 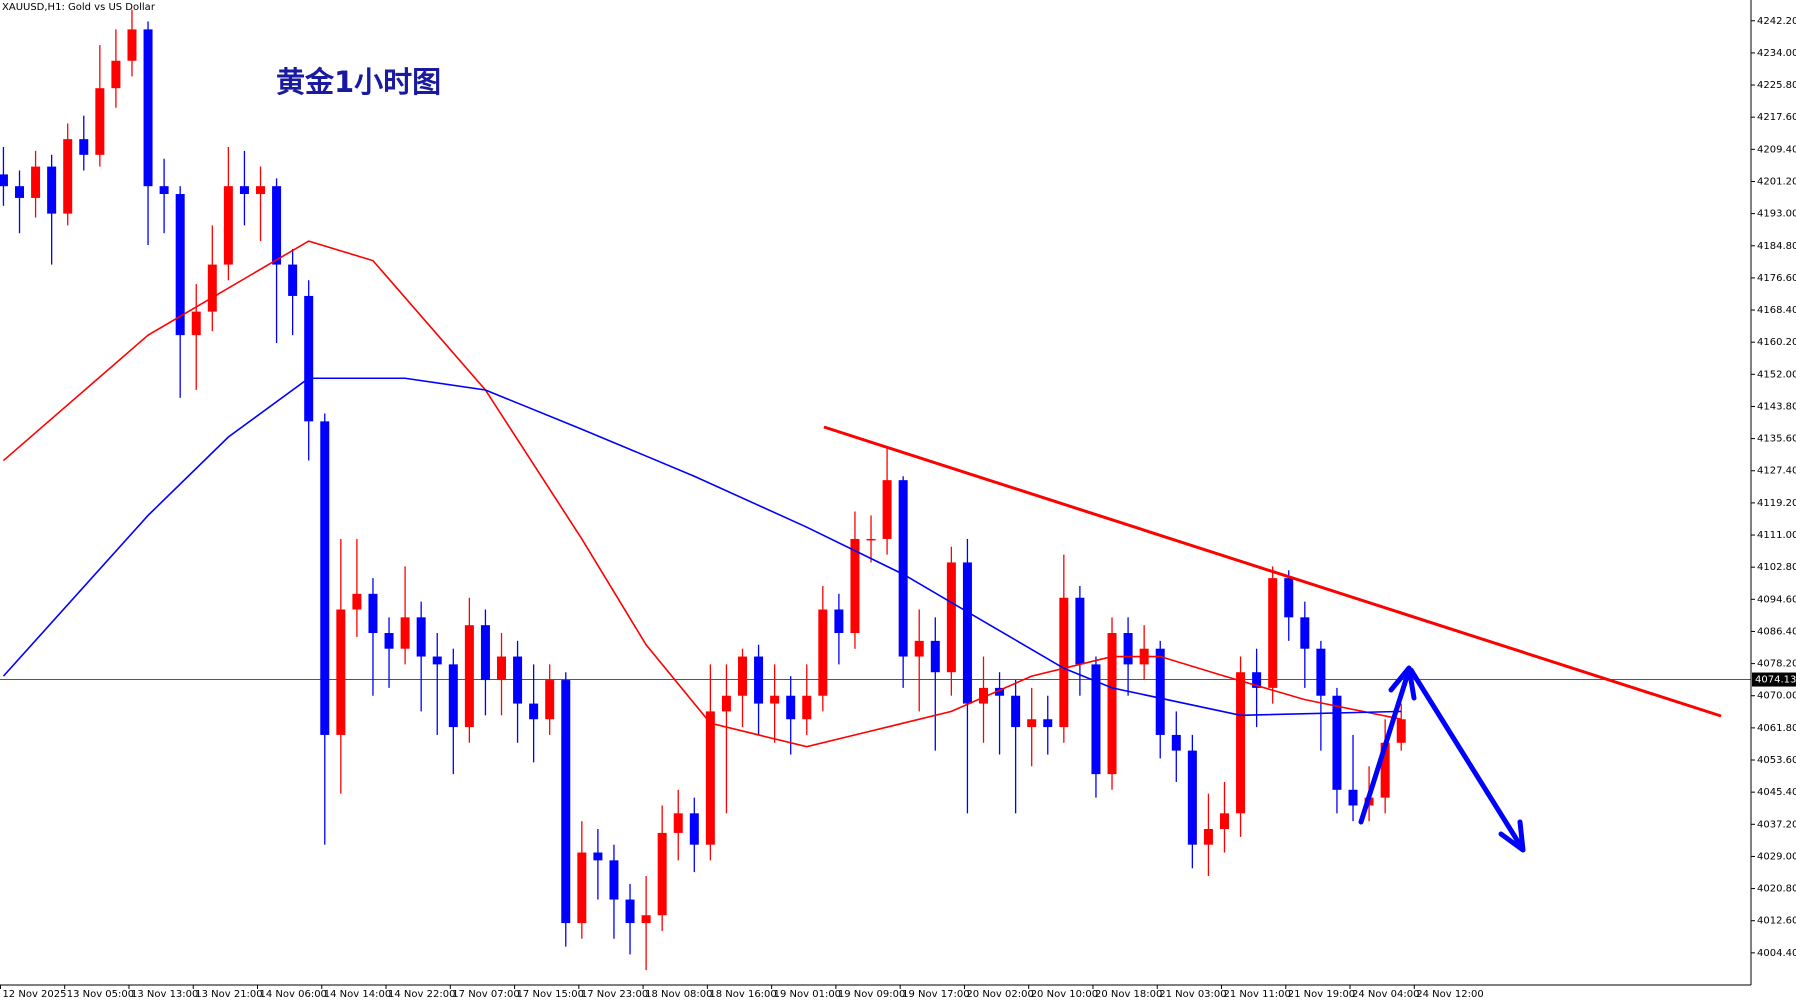 What do you see at coordinates (1402, 683) in the screenshot?
I see `arrow-head` at bounding box center [1402, 683].